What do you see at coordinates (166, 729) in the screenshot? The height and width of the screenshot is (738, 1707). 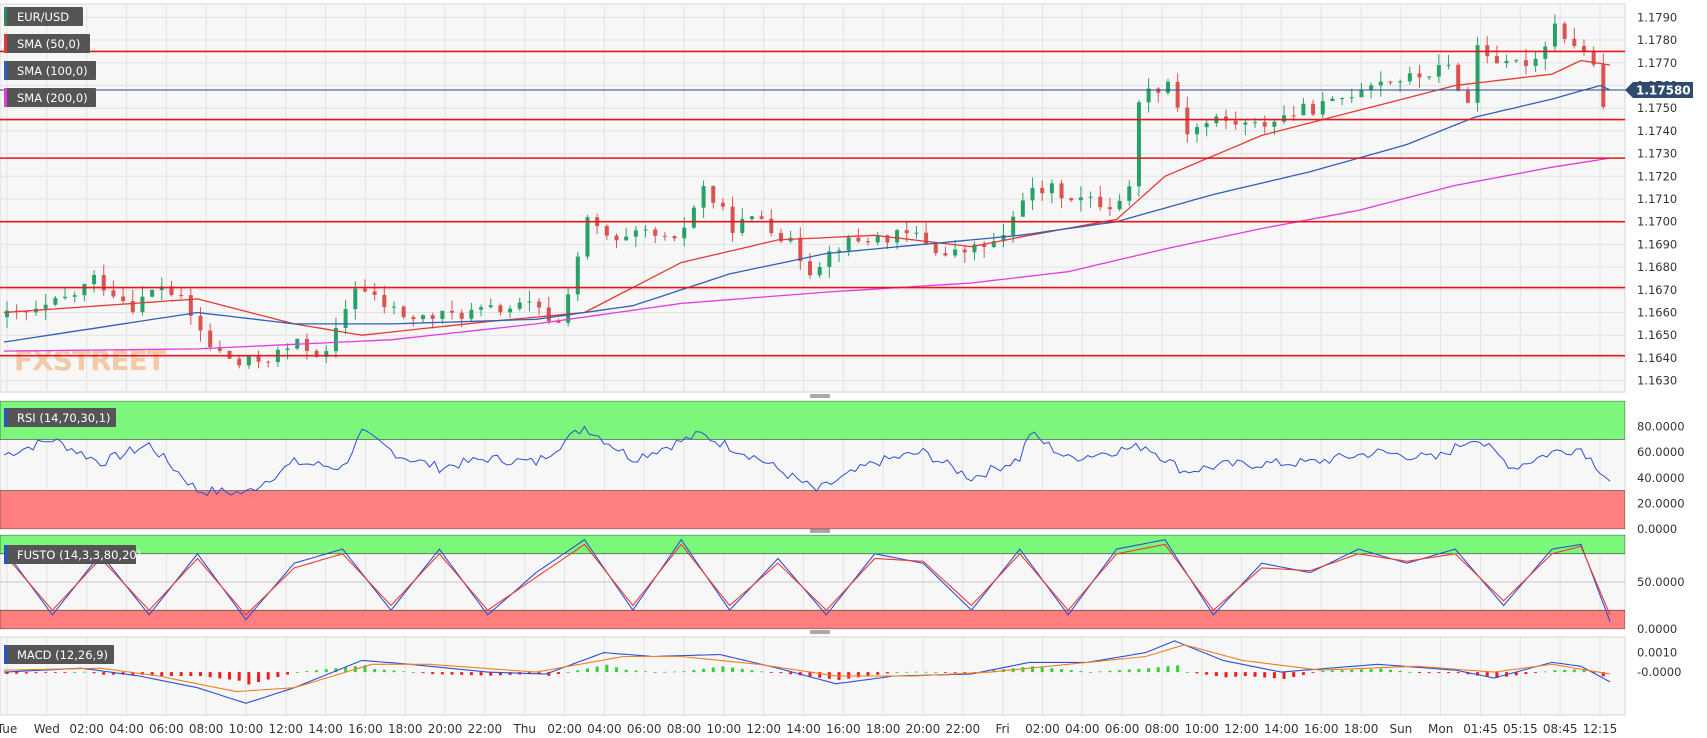 I see `x-tick-label: 06:00` at bounding box center [166, 729].